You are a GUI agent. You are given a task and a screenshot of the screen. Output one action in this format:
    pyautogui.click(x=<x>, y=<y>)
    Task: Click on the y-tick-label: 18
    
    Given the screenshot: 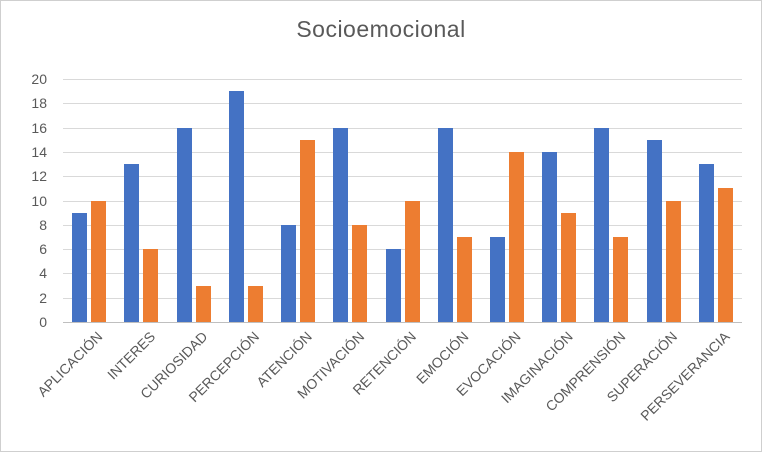 What is the action you would take?
    pyautogui.click(x=39, y=103)
    